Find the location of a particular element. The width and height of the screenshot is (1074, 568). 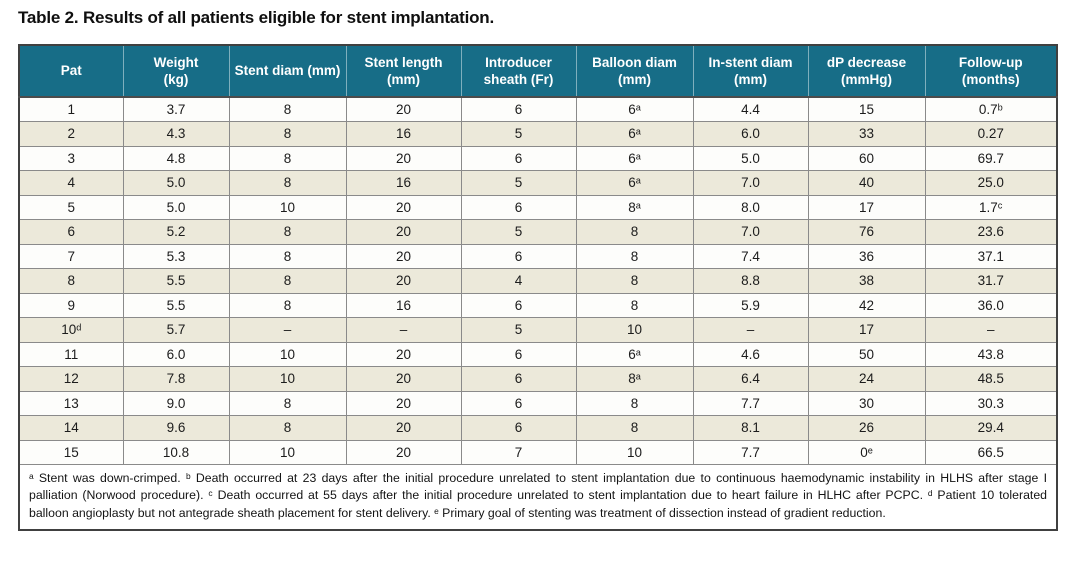

table-row: 5 5.0 10 20 6 8ᵃ 8.0 17 1.7ᶜ is located at coordinates (538, 207).